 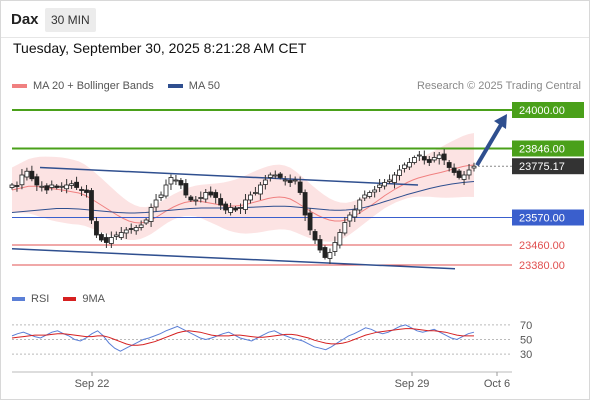 I want to click on channel-lower-line, so click(x=233, y=259).